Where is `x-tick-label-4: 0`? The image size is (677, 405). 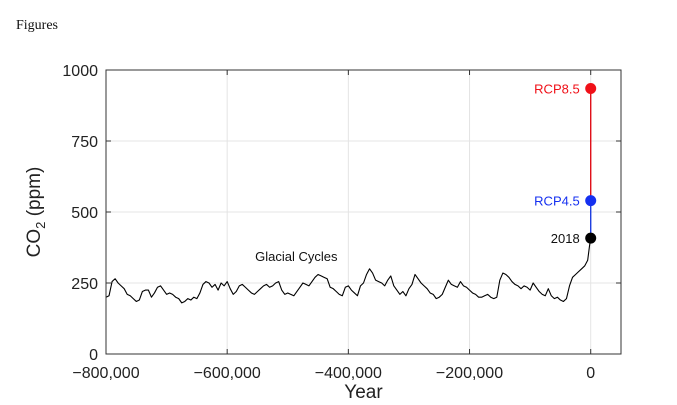
x-tick-label-4: 0 is located at coordinates (590, 373).